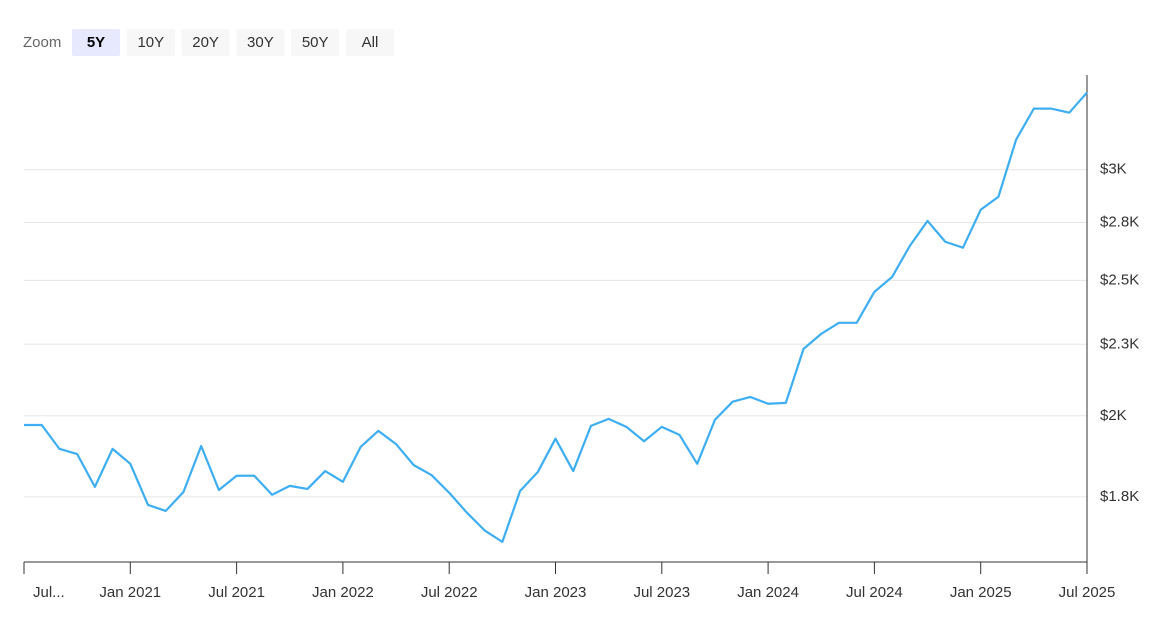 The image size is (1155, 620). What do you see at coordinates (1119, 343) in the screenshot?
I see `y-tick-label: $2.3K` at bounding box center [1119, 343].